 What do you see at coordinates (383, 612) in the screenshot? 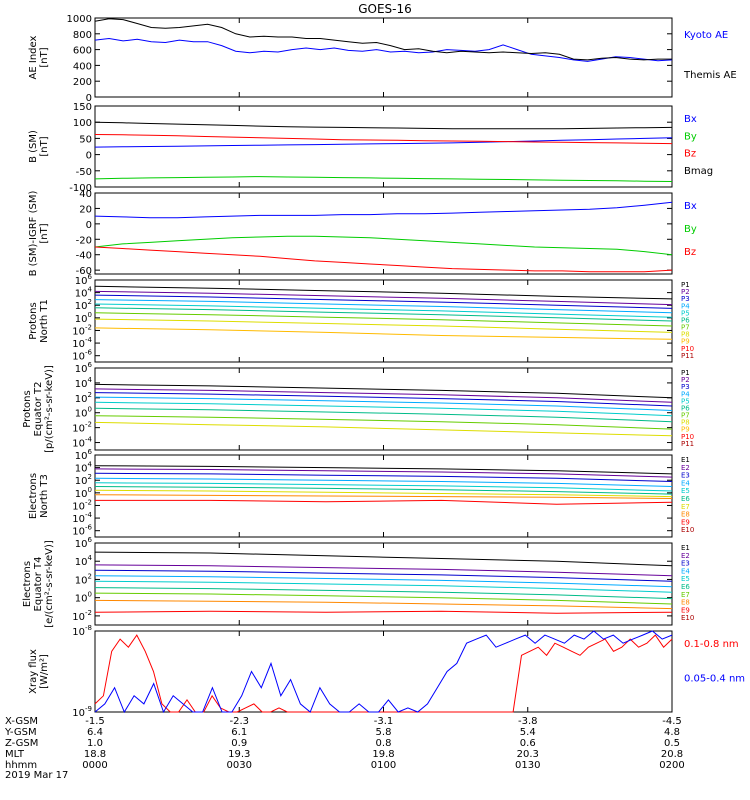
I see `series-line-E9` at bounding box center [383, 612].